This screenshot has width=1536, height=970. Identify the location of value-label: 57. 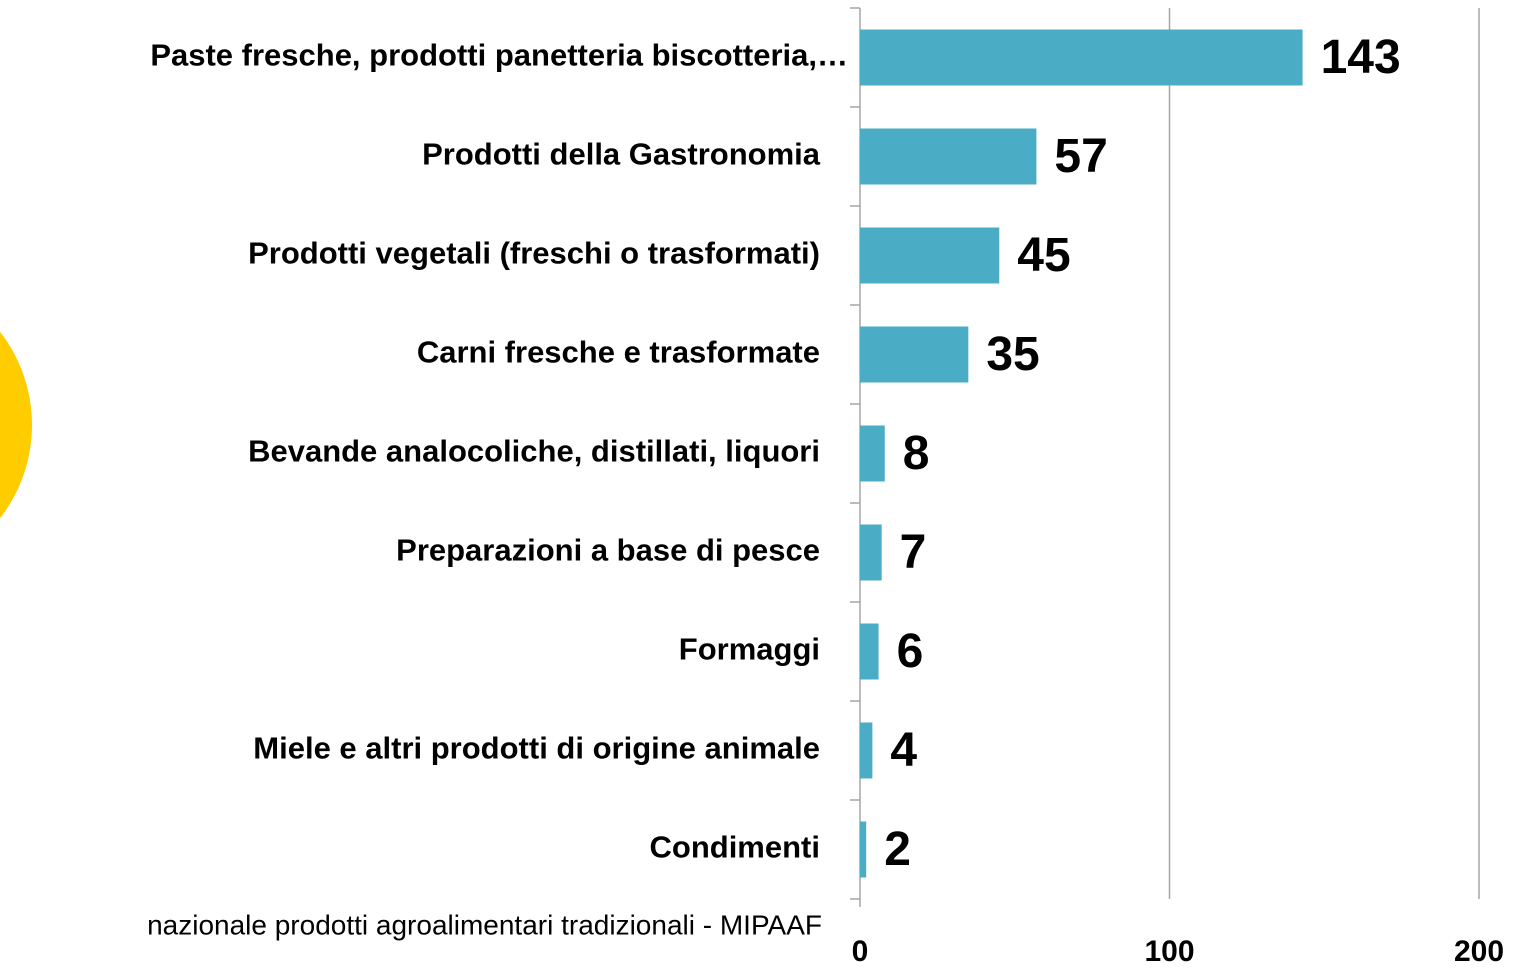
(1080, 156).